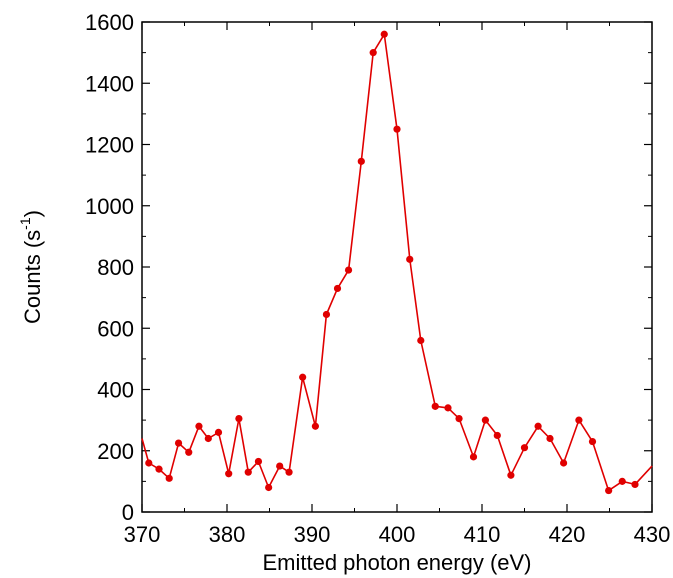  Describe the element at coordinates (109, 206) in the screenshot. I see `y-tick-label: 1000` at that location.